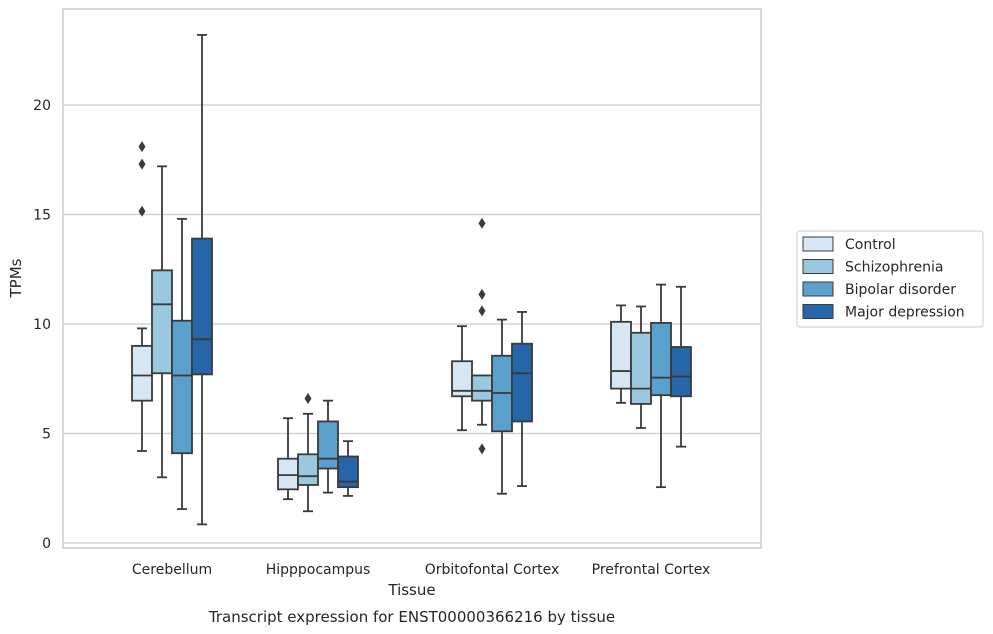  Describe the element at coordinates (318, 570) in the screenshot. I see `x-tick-label: Hipppocampus` at that location.